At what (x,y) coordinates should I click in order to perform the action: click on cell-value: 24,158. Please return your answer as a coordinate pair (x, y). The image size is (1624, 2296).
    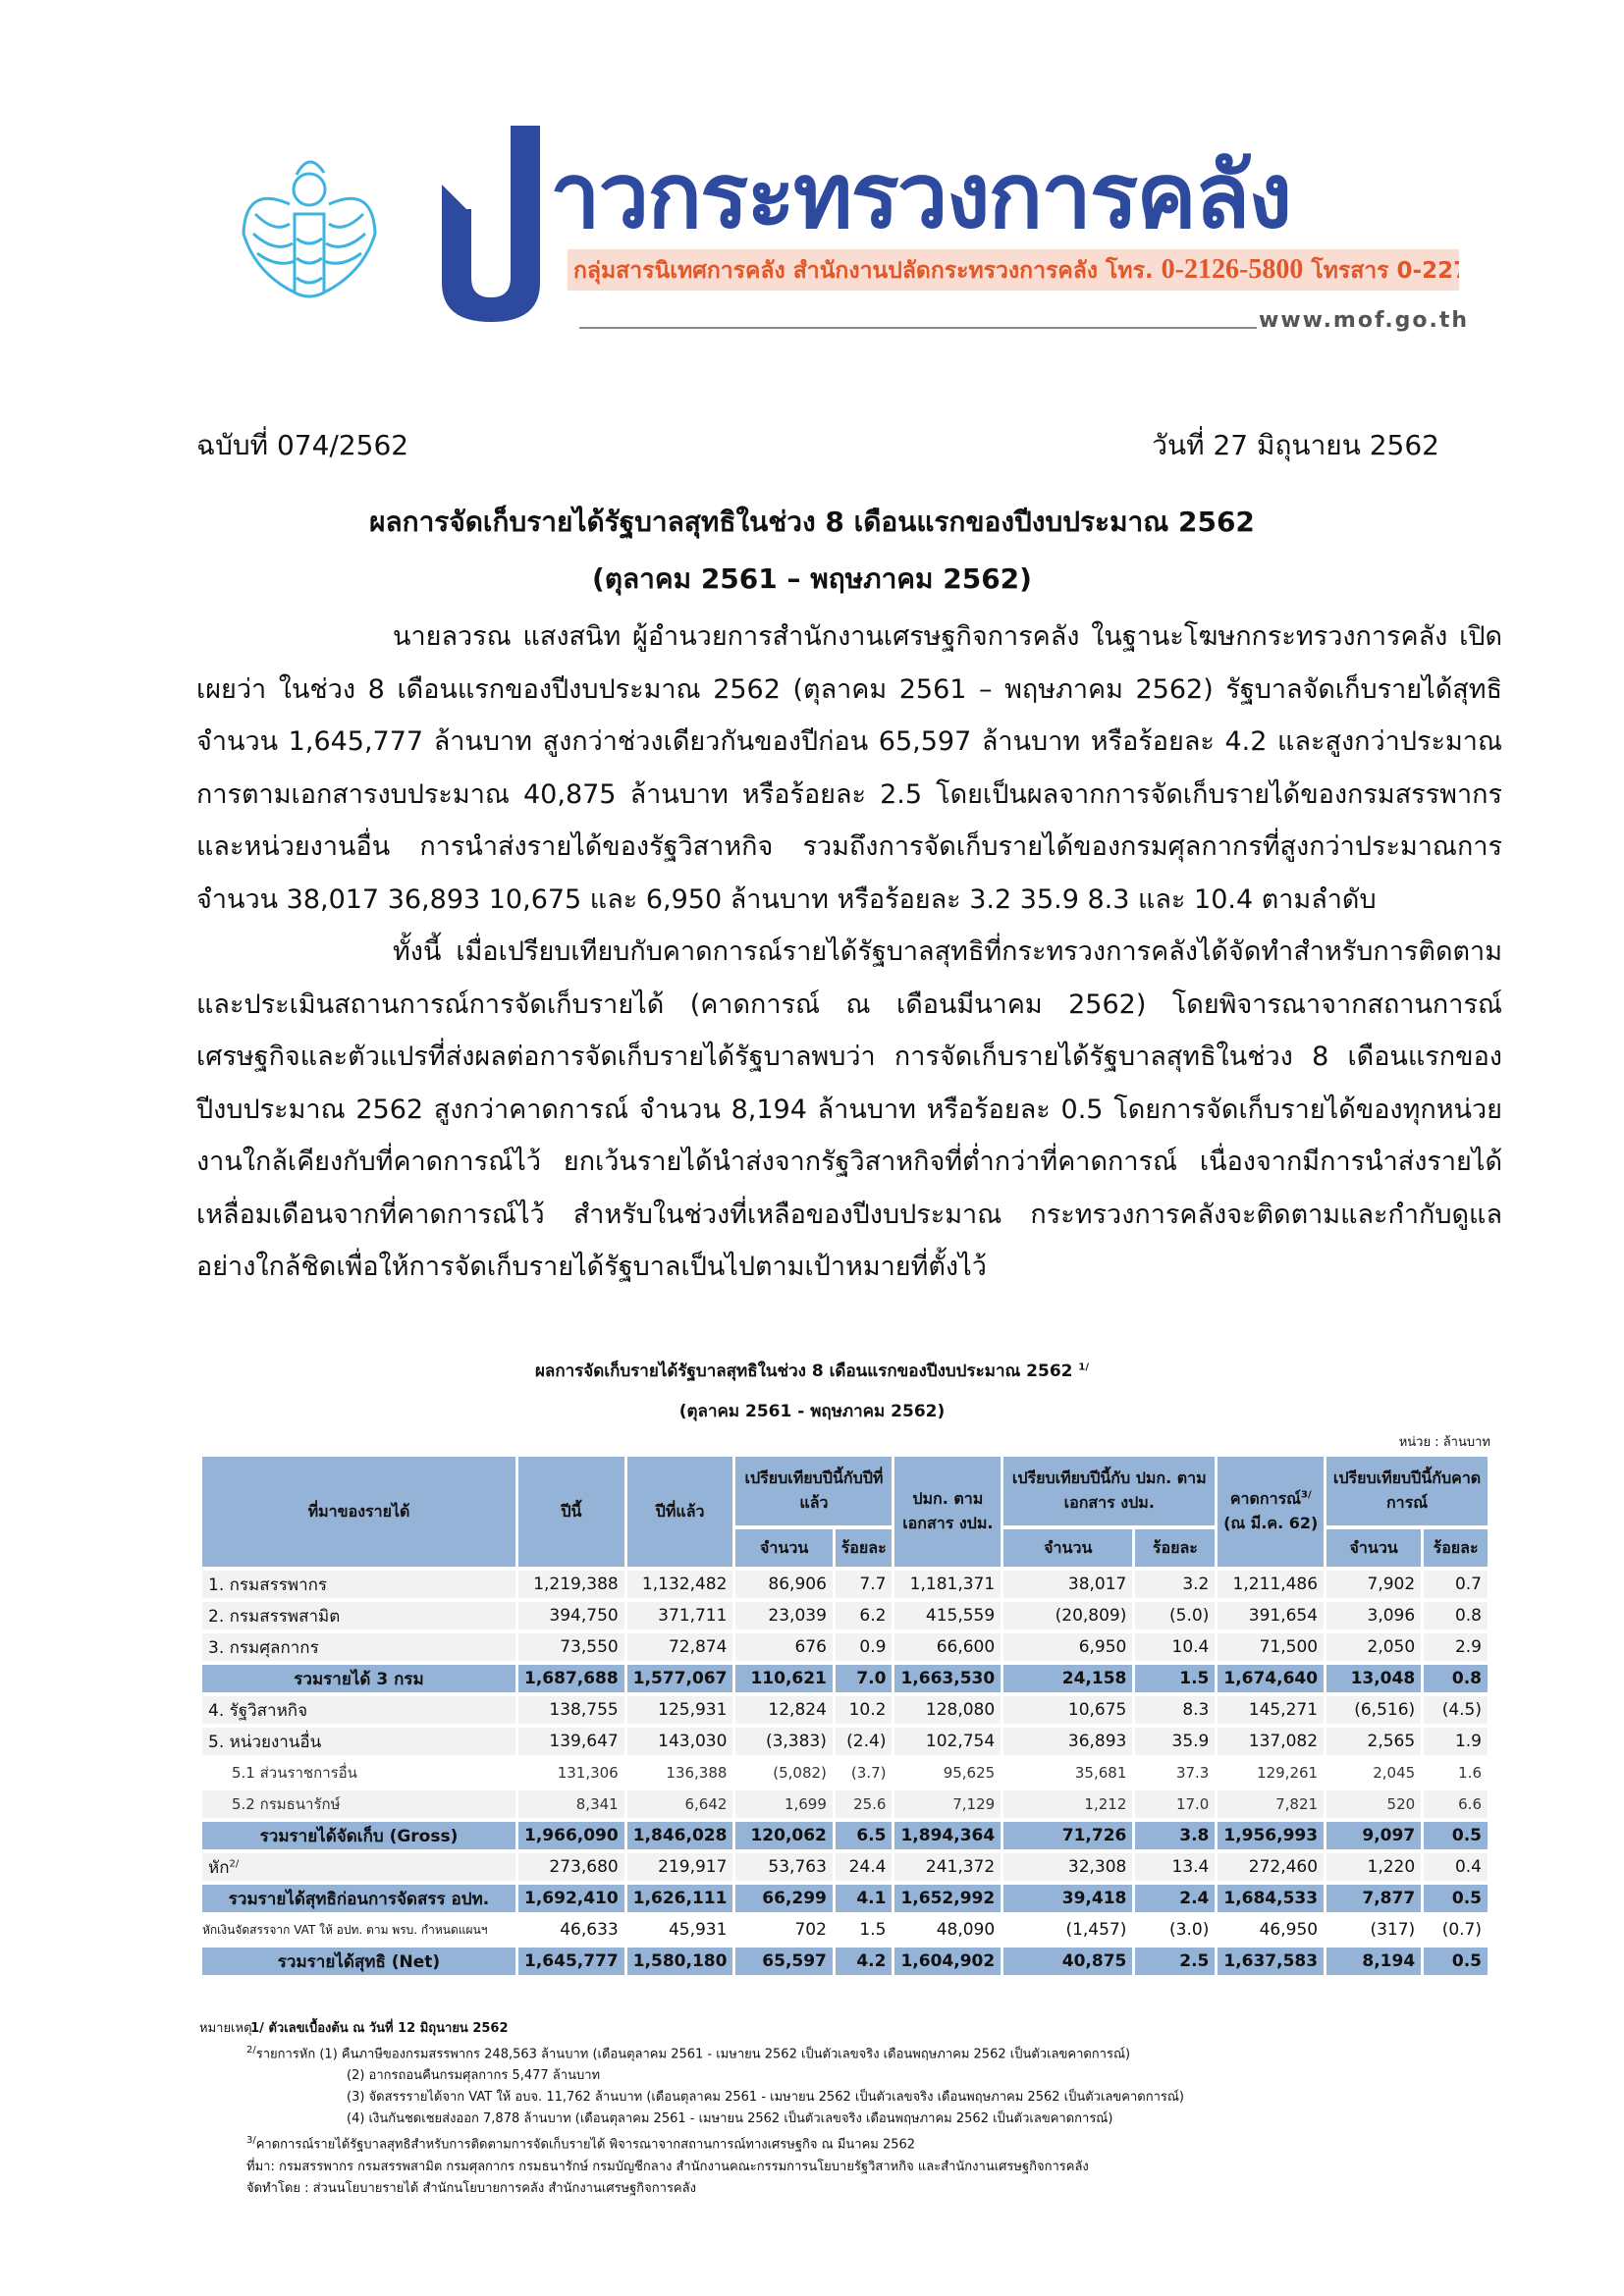
    Looking at the image, I should click on (1068, 1678).